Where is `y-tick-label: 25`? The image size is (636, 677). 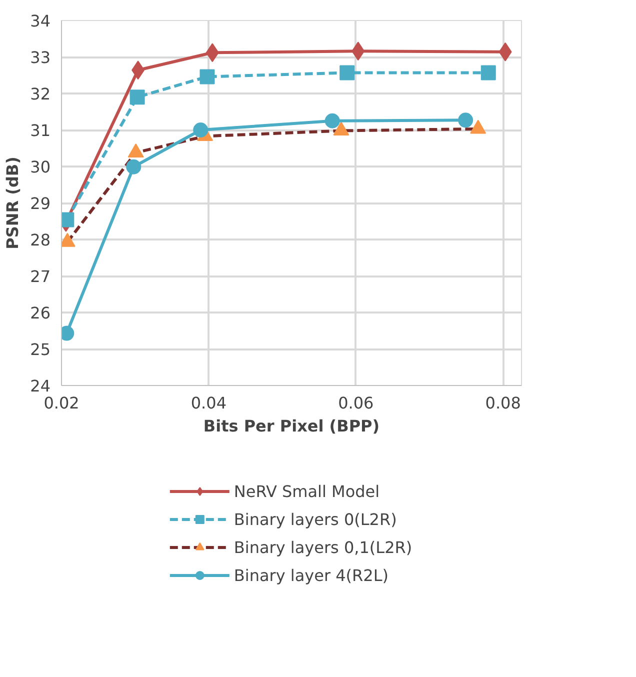 y-tick-label: 25 is located at coordinates (40, 349).